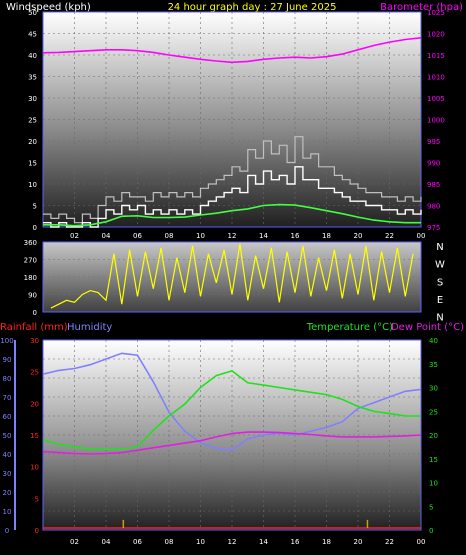  What do you see at coordinates (263, 236) in the screenshot?
I see `wind-hour-label: 14` at bounding box center [263, 236].